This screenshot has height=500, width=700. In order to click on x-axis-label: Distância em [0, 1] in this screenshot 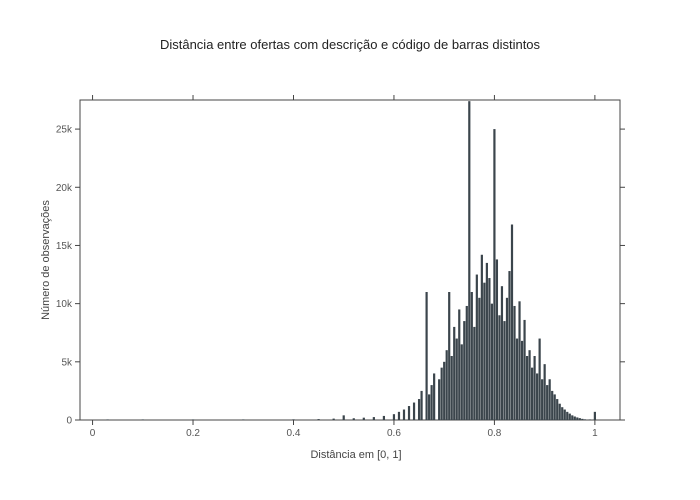, I will do `click(356, 455)`.